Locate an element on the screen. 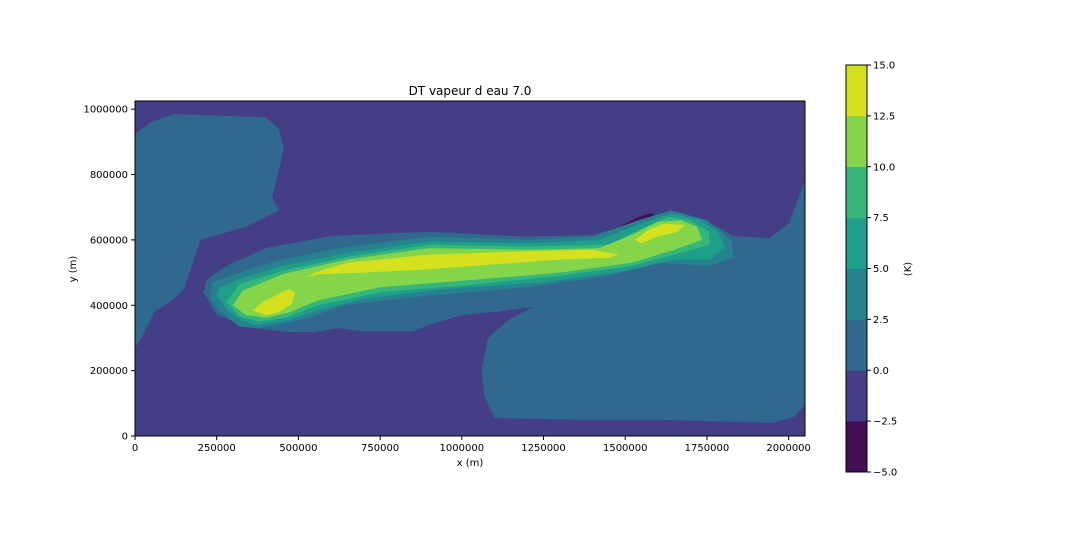 Image resolution: width=1080 pixels, height=540 pixels. colorbar-tick-label: 7.5 is located at coordinates (881, 218).